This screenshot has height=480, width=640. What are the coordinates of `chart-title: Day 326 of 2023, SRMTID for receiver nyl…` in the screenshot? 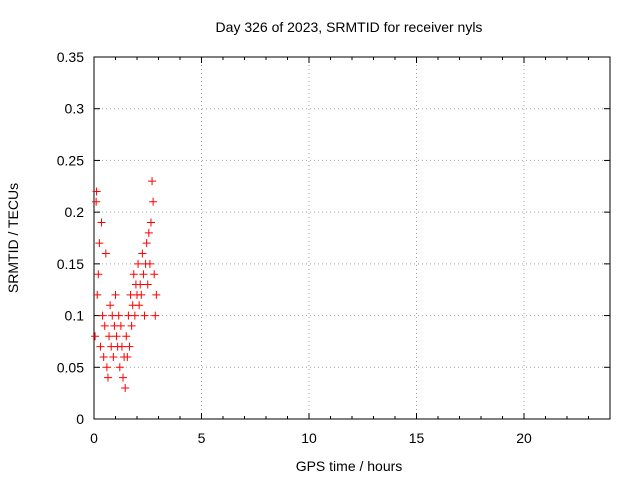 It's located at (349, 27).